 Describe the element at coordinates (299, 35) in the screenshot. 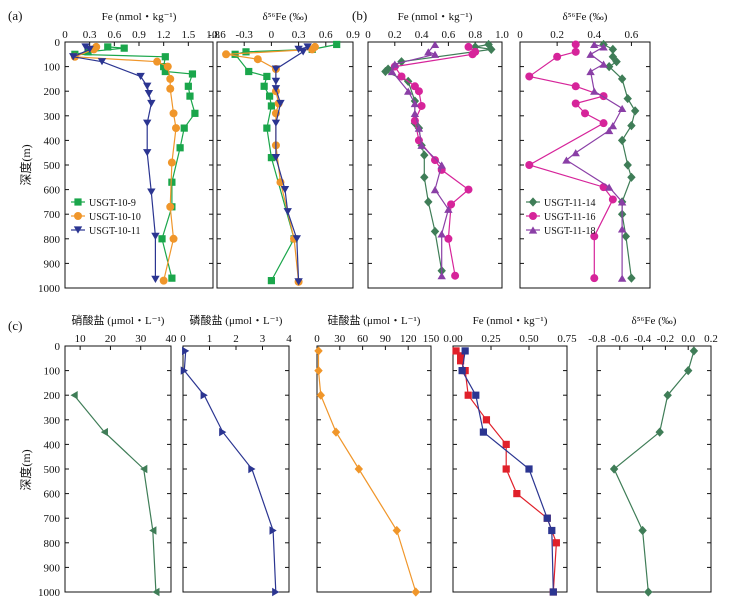

I see `x-tick-label: 0.3` at that location.